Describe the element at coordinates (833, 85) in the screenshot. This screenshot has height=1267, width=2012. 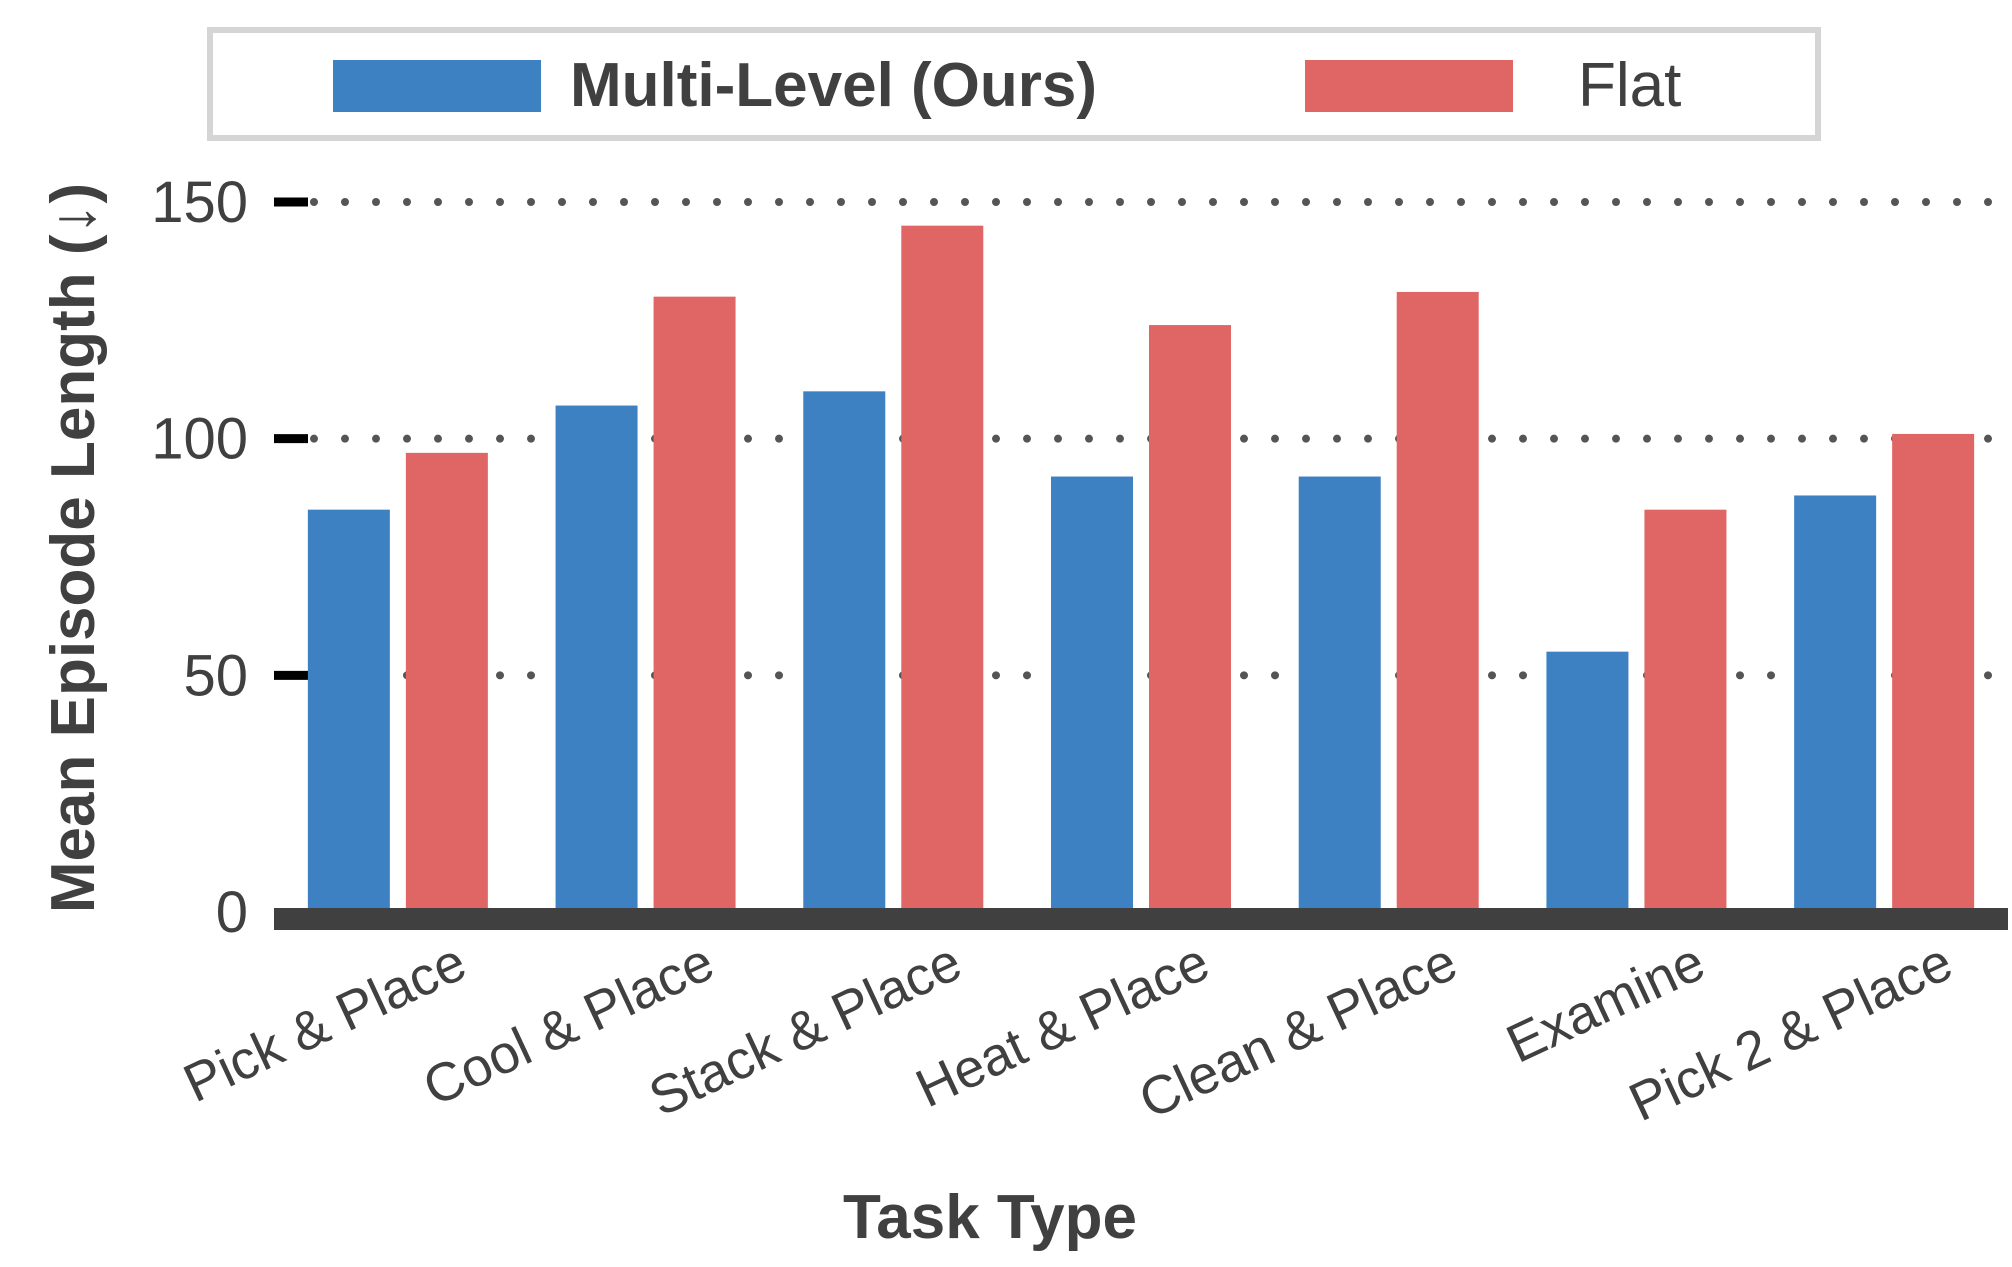
I see `legend-label-multi-level: Multi-Level (Ours)` at that location.